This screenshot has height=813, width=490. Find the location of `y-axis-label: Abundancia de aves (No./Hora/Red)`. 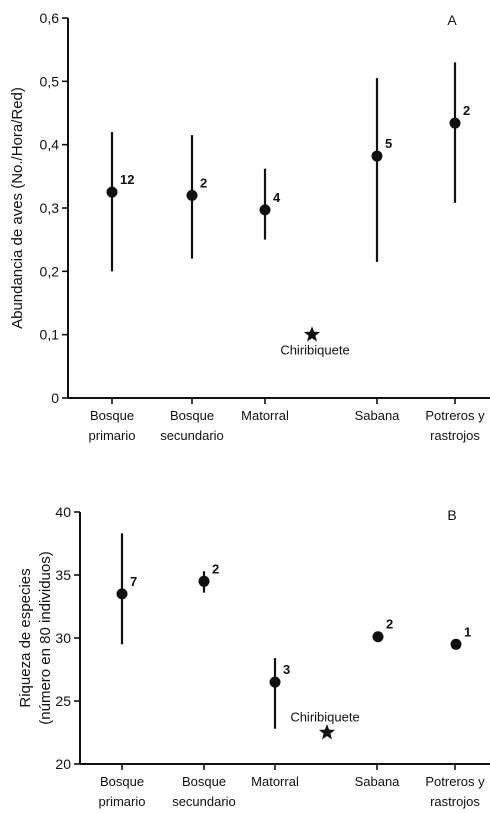

y-axis-label: Abundancia de aves (No./Hora/Red) is located at coordinates (17, 208).